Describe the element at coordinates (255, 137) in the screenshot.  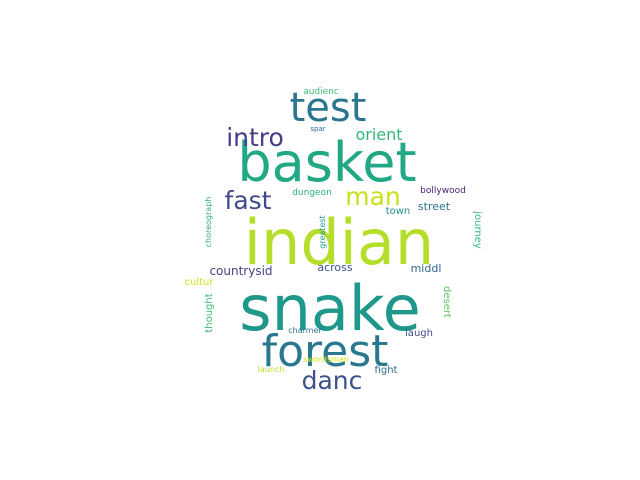
I see `word-intro: intro` at that location.